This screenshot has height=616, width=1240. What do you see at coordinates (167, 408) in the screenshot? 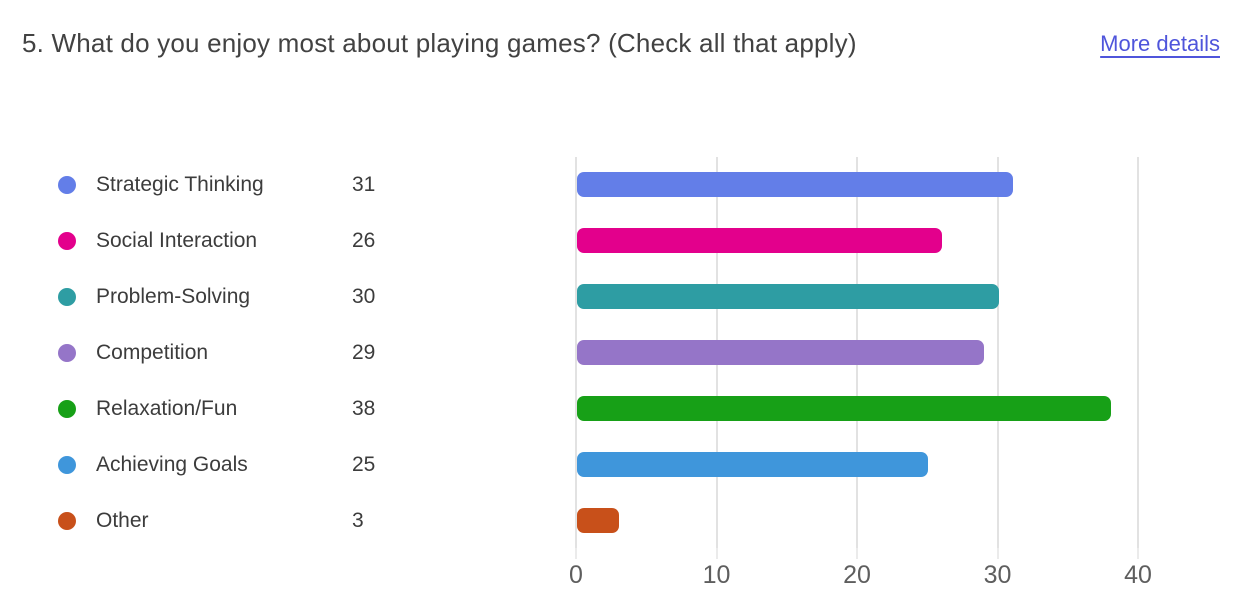
I see `legend-label: Relaxation/Fun` at bounding box center [167, 408].